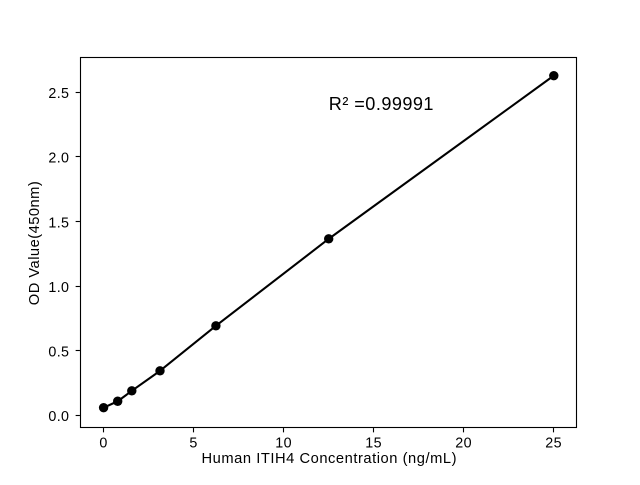 The height and width of the screenshot is (485, 640). What do you see at coordinates (553, 444) in the screenshot?
I see `svg-text: 25` at bounding box center [553, 444].